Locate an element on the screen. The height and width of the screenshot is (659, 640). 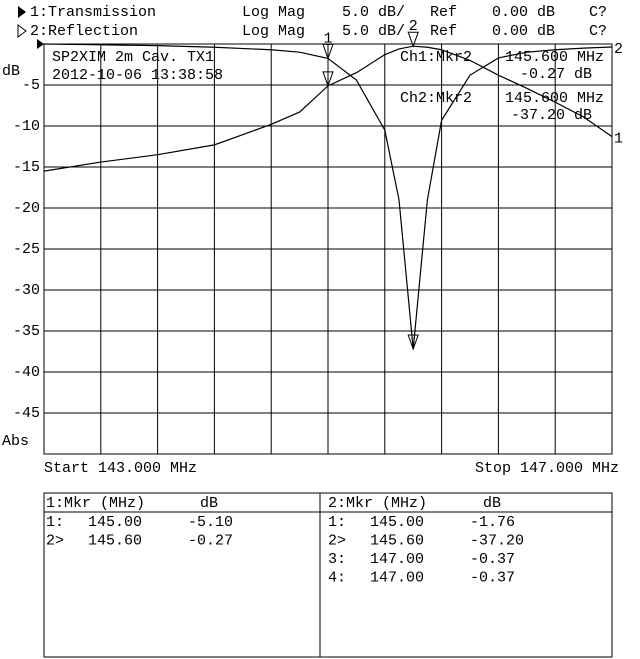
format-label: Abs is located at coordinates (15, 441).